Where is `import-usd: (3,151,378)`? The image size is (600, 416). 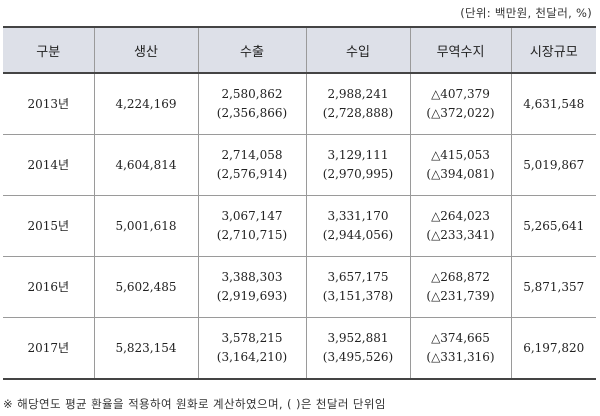 import-usd: (3,151,378) is located at coordinates (358, 296).